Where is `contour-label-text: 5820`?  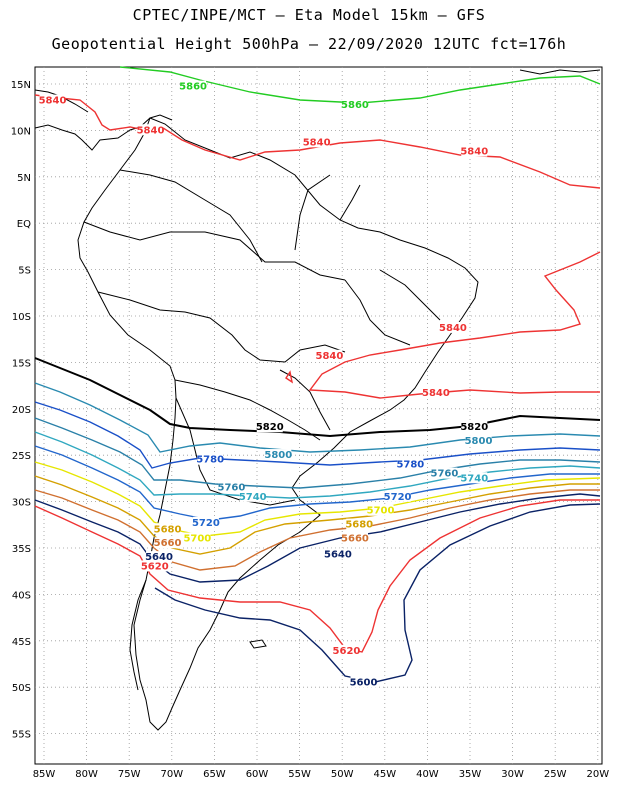
contour-label-text: 5820 is located at coordinates (270, 427).